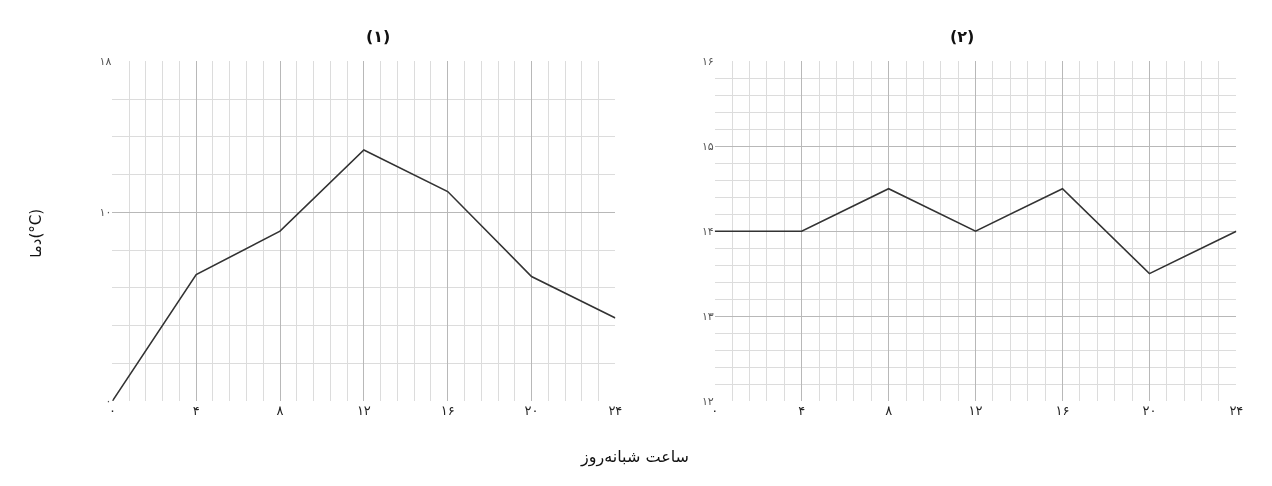  Describe the element at coordinates (962, 36) in the screenshot. I see `chart-title: (۲)` at that location.